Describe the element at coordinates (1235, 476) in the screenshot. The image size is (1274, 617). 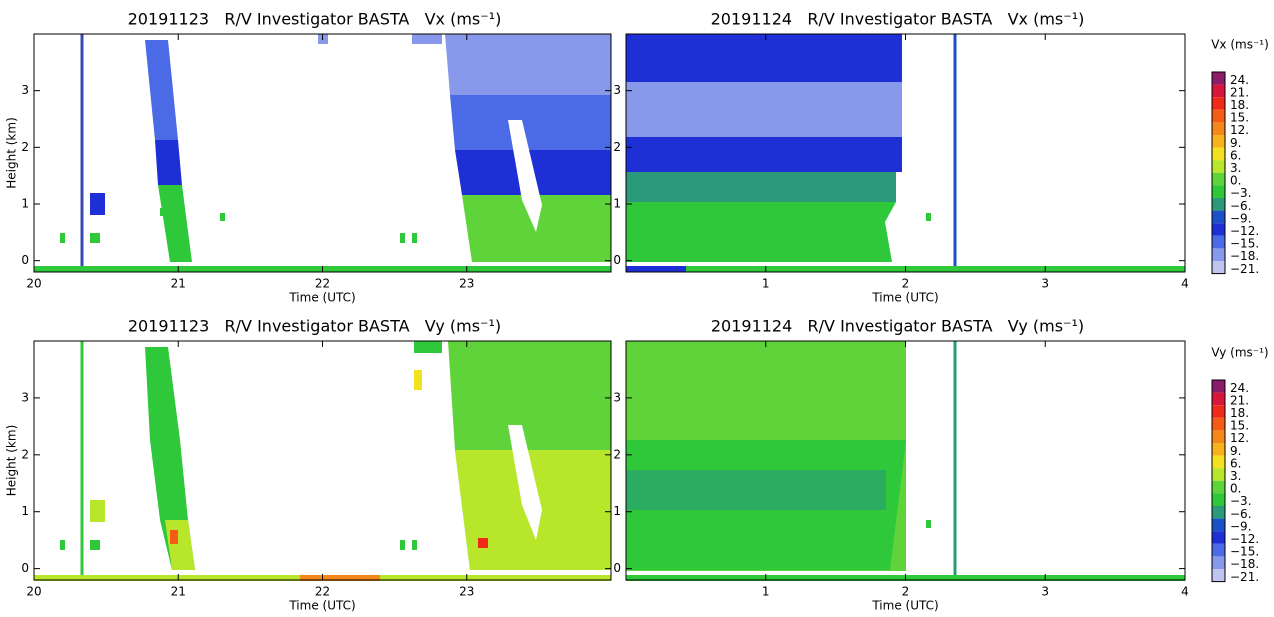
I see `colorbar-tick-label: 3.` at that location.